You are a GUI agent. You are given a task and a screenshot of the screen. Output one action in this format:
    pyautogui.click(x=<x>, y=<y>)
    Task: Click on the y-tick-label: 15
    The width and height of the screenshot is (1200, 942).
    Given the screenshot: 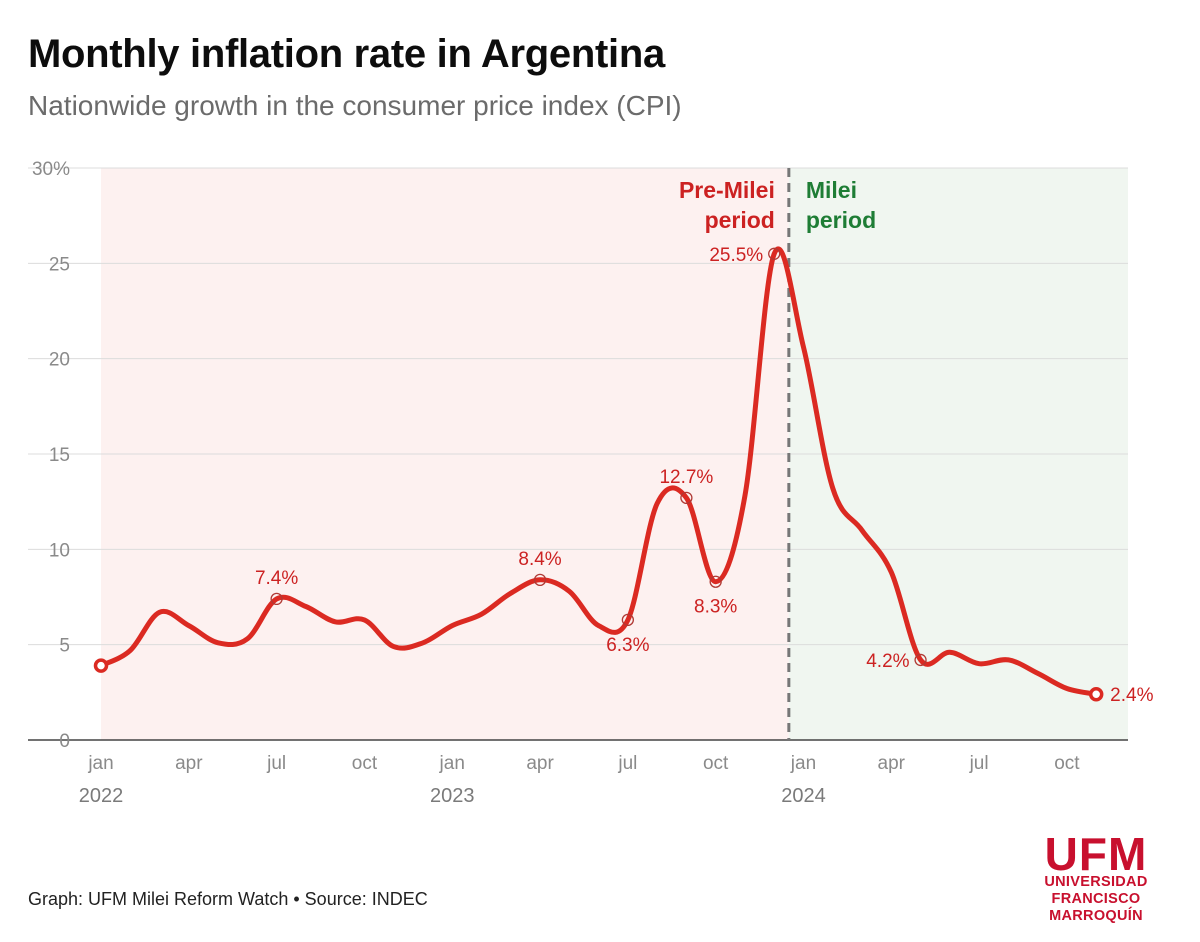 What is the action you would take?
    pyautogui.click(x=59, y=455)
    